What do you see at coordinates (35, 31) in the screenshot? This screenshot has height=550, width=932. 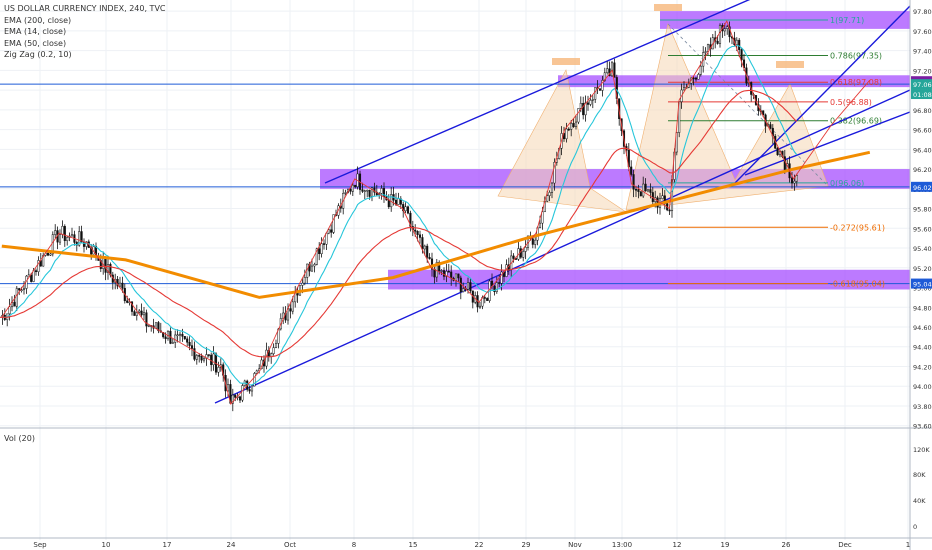 I see `legend-ema-14: EMA (14, close)` at bounding box center [35, 31].